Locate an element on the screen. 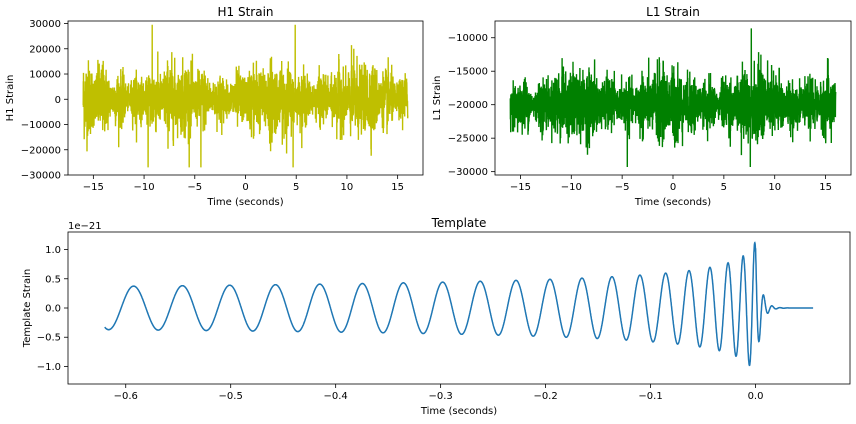 The height and width of the screenshot is (424, 856). y-tick-label: 10000 is located at coordinates (45, 75).